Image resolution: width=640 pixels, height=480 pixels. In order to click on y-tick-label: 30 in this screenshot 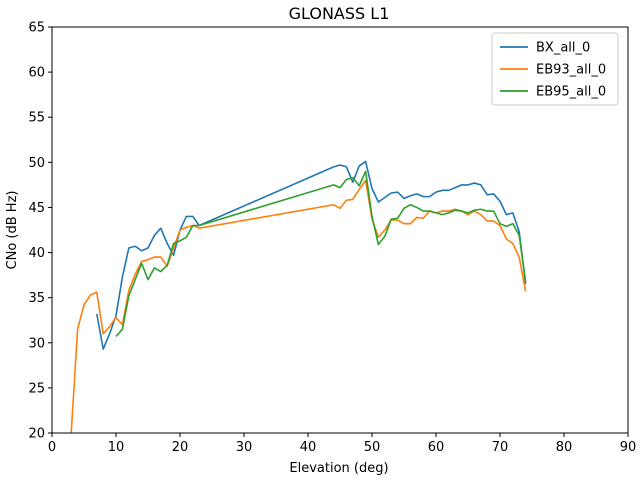, I will do `click(36, 343)`.